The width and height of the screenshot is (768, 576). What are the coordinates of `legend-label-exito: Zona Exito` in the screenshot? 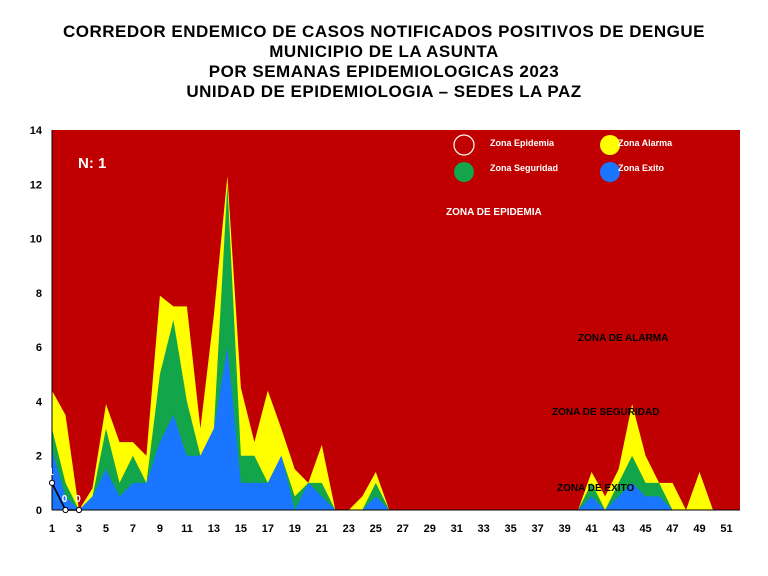 It's located at (641, 168).